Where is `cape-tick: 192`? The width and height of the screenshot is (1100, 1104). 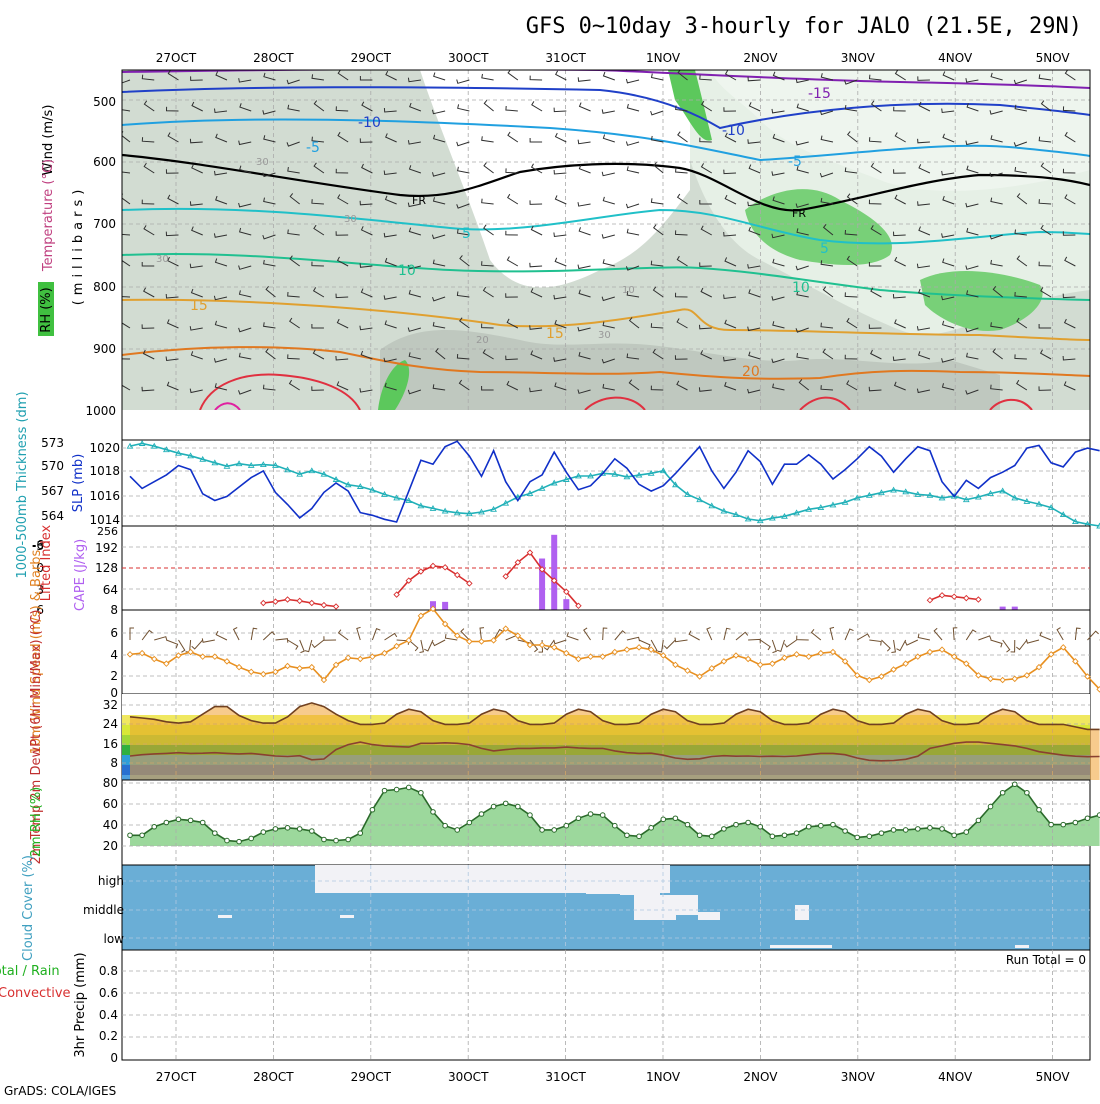
cape-tick: 192 is located at coordinates (106, 548).